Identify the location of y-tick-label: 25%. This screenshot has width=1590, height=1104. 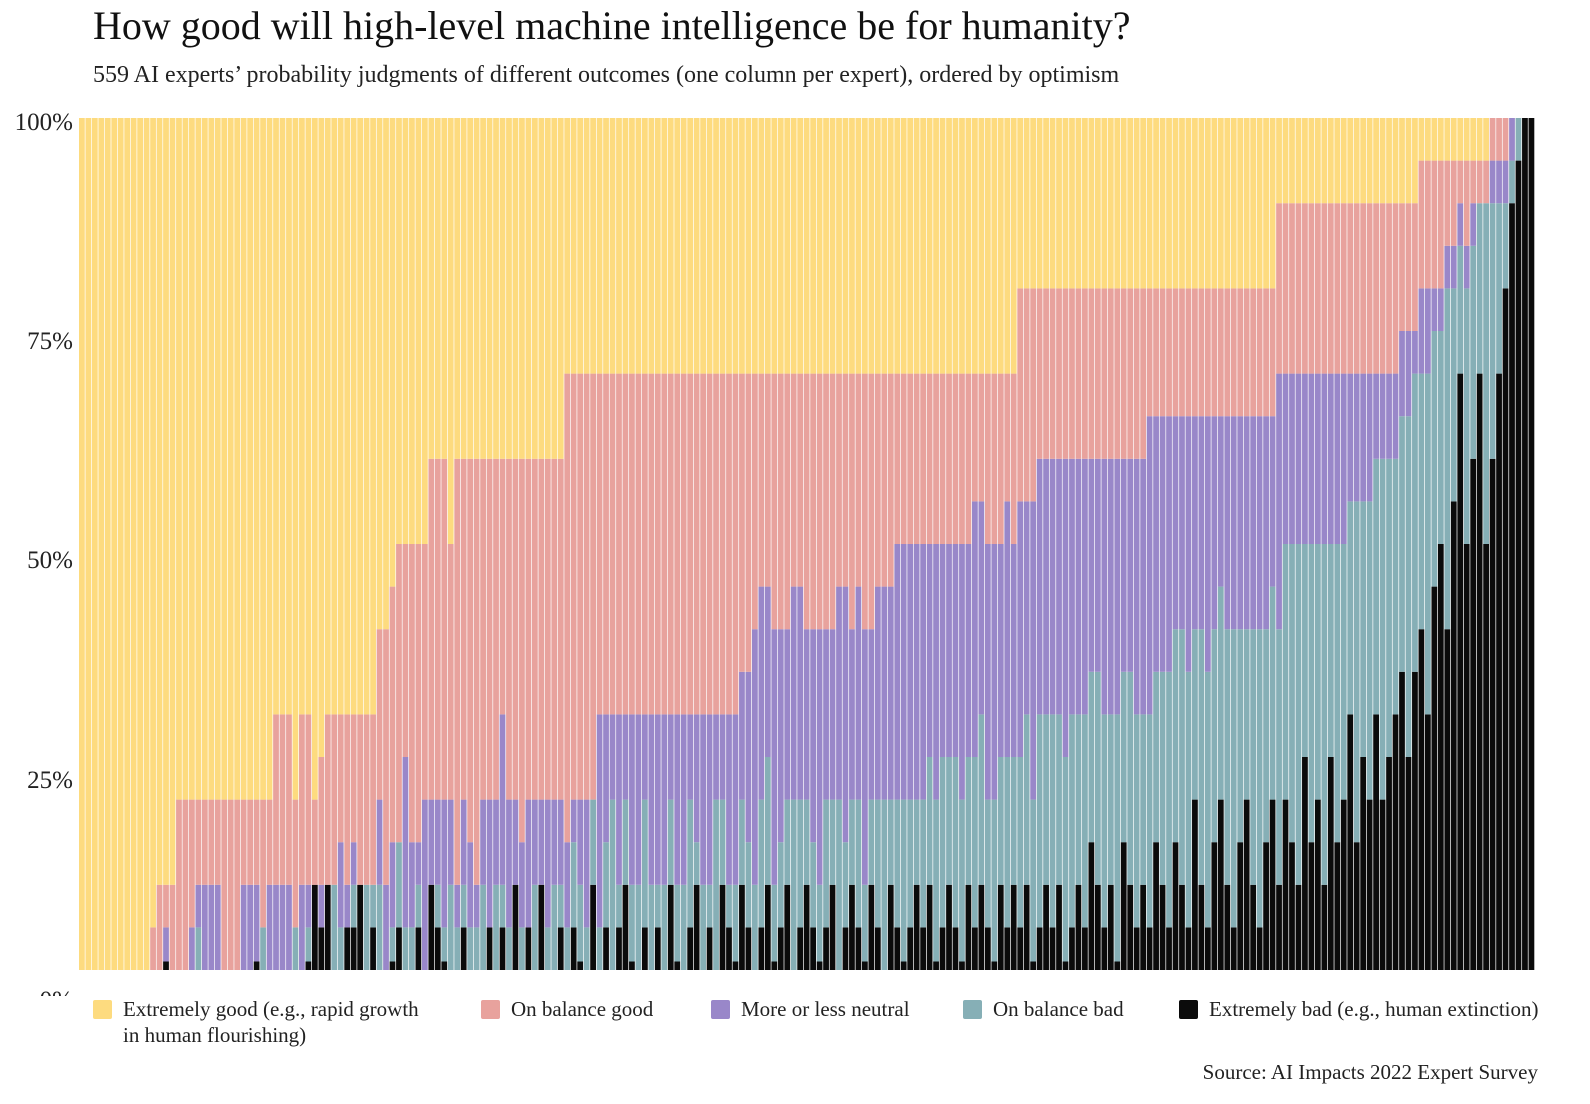
(50, 780).